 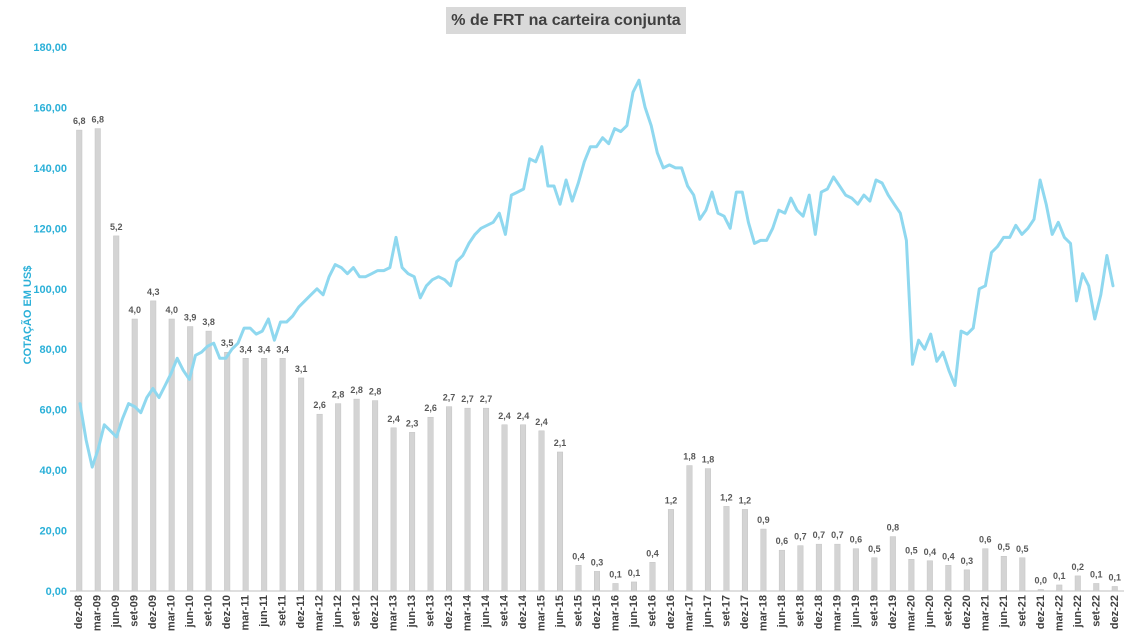 What do you see at coordinates (874, 611) in the screenshot?
I see `x-tick-label: set-19` at bounding box center [874, 611].